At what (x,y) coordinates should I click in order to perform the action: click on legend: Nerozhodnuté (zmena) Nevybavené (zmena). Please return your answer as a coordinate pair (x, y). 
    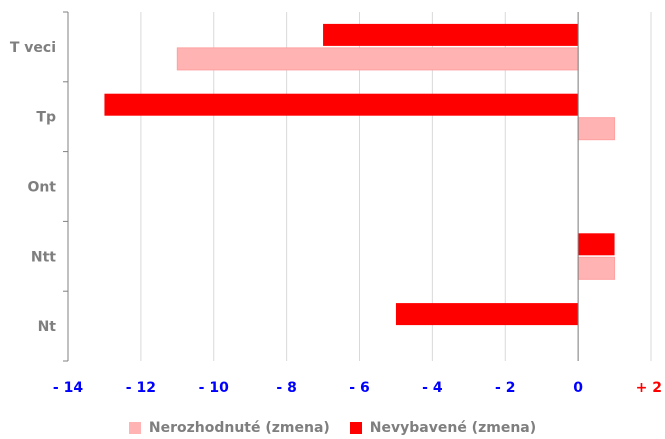
    Looking at the image, I should click on (332, 428).